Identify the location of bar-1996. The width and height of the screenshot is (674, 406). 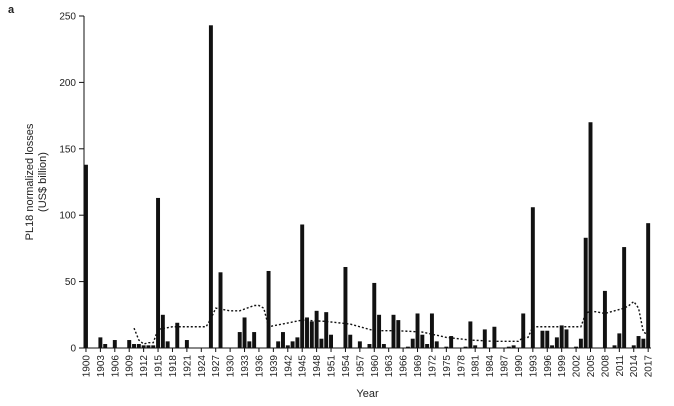
(547, 339).